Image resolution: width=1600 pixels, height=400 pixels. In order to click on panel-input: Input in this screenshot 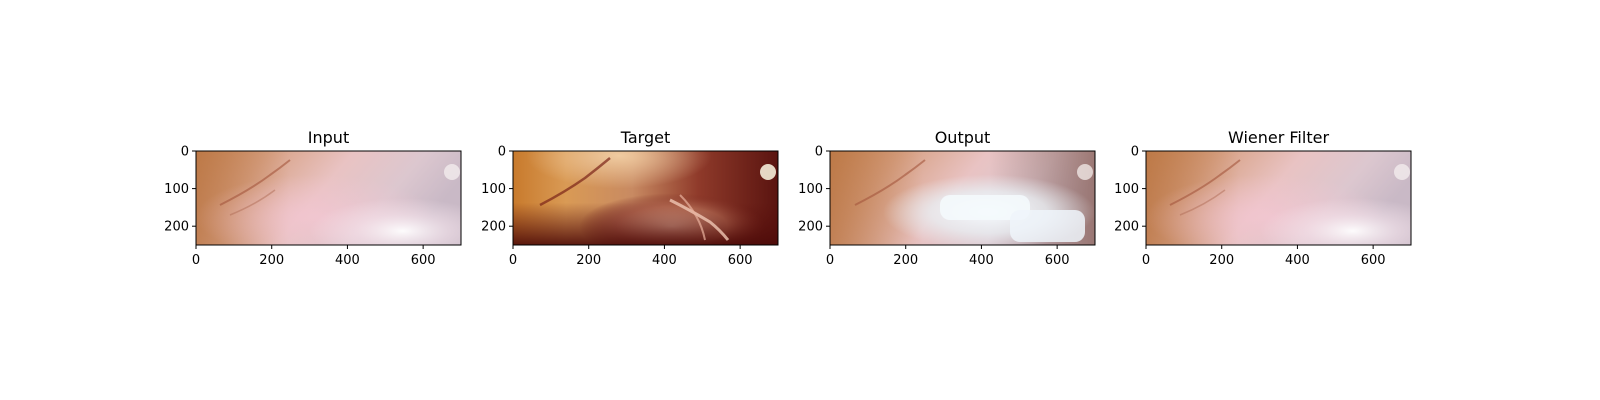, I will do `click(328, 187)`.